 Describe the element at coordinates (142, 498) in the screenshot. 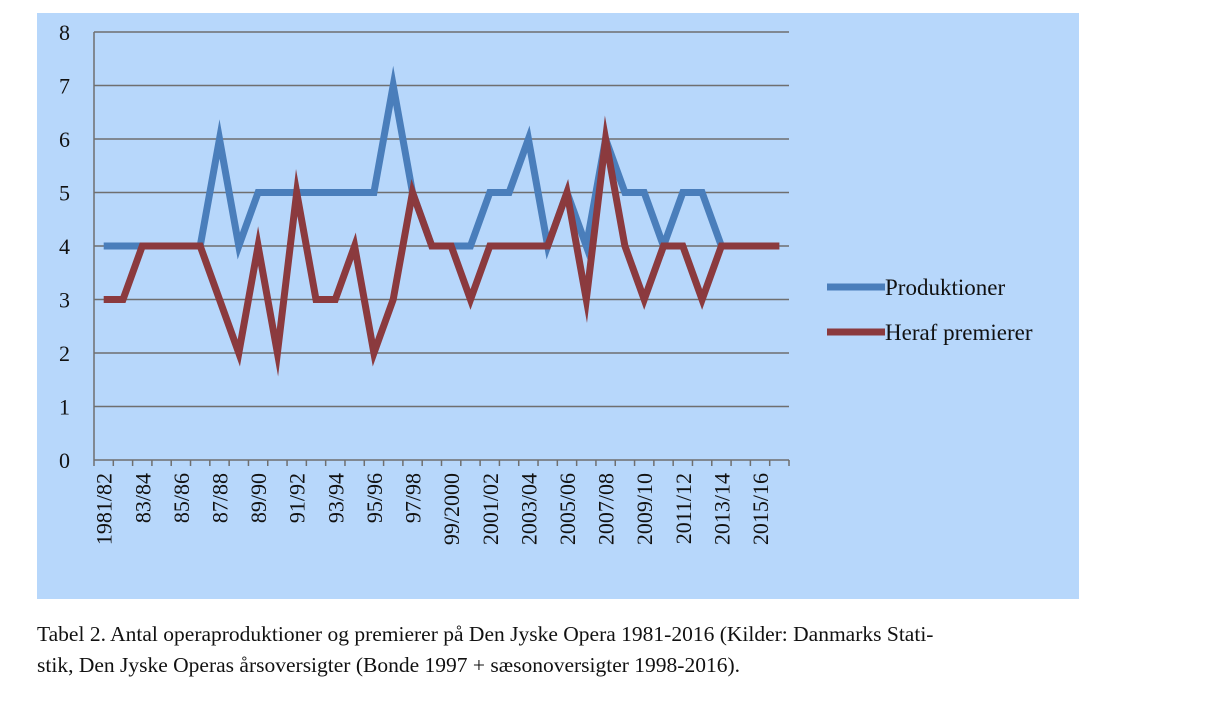

I see `x-tick-label: 83/84` at that location.